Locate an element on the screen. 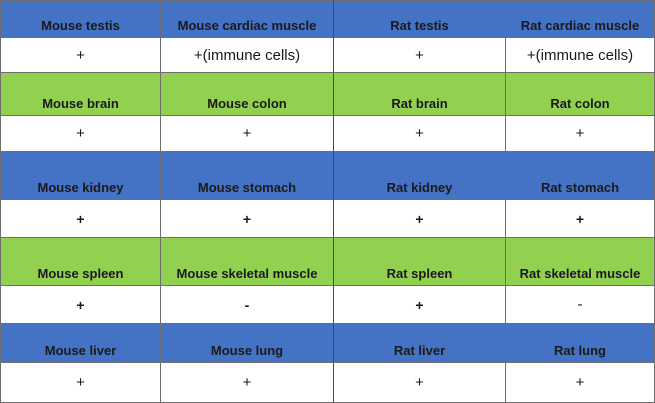 This screenshot has height=403, width=655. tissue-header-cell: Mouse liver is located at coordinates (80, 343).